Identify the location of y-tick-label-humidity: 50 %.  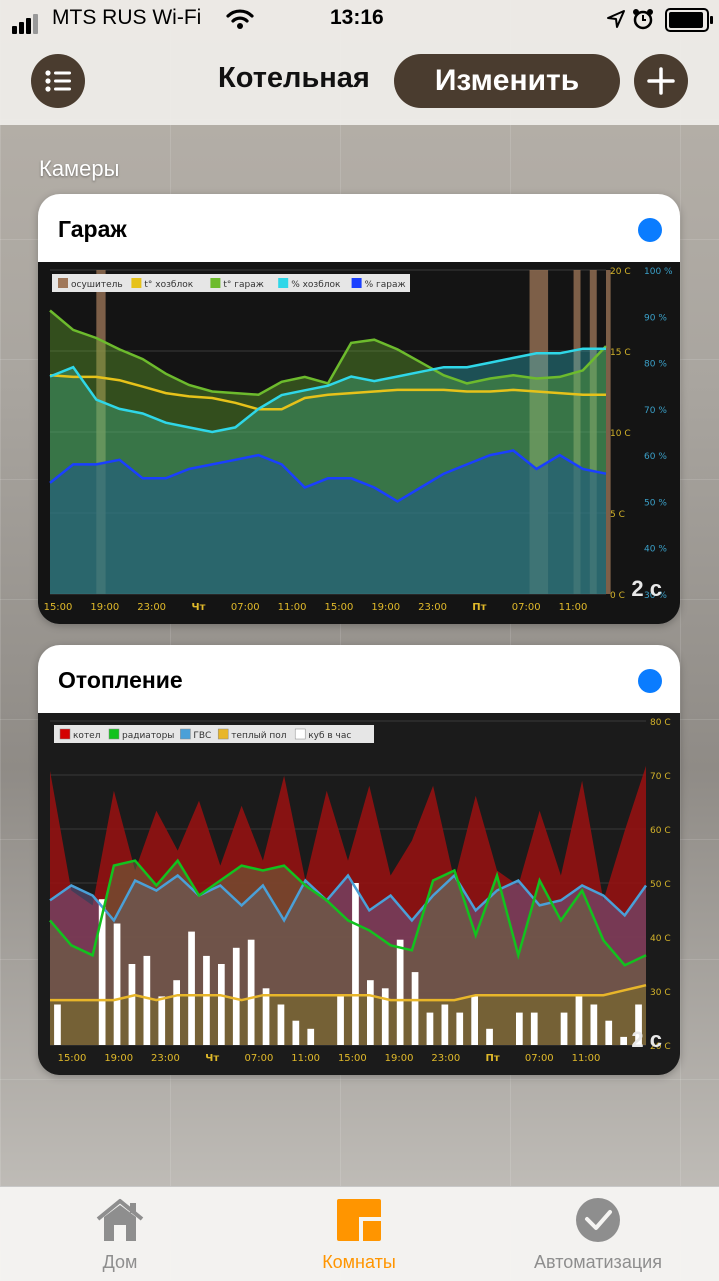
(655, 503).